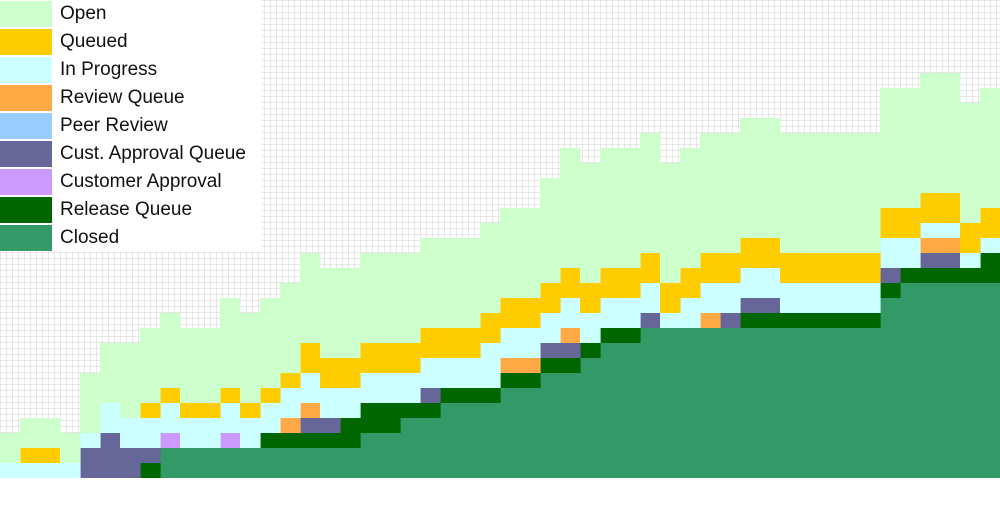 The image size is (1000, 510). Describe the element at coordinates (109, 69) in the screenshot. I see `legend-label-in-progress: In Progress` at that location.